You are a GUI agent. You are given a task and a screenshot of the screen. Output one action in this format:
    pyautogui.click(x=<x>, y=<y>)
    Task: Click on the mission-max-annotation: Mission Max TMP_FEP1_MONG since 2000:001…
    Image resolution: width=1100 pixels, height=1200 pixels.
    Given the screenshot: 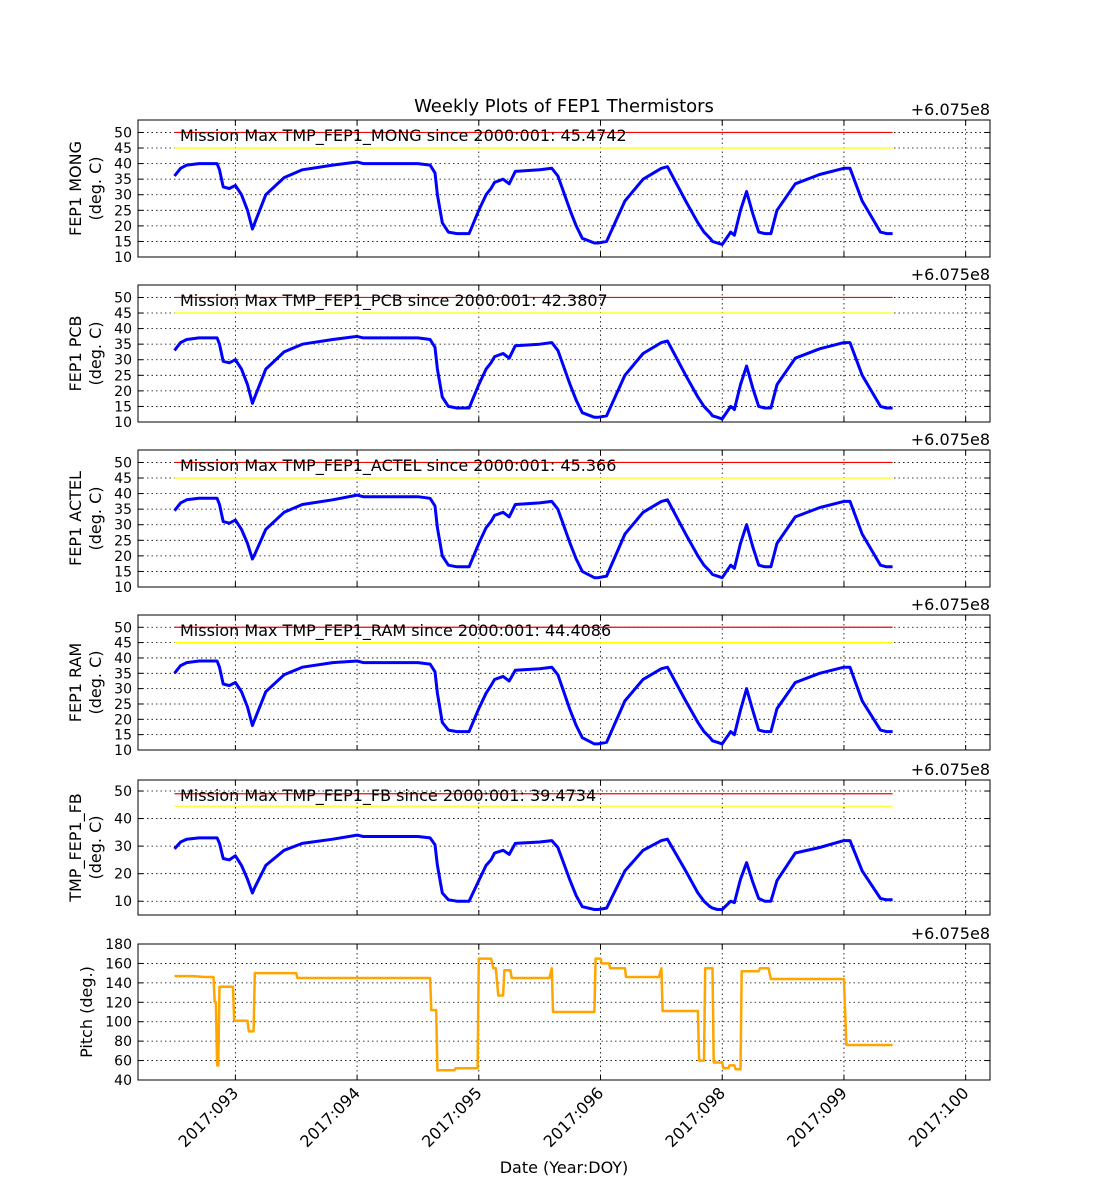 What is the action you would take?
    pyautogui.click(x=403, y=136)
    